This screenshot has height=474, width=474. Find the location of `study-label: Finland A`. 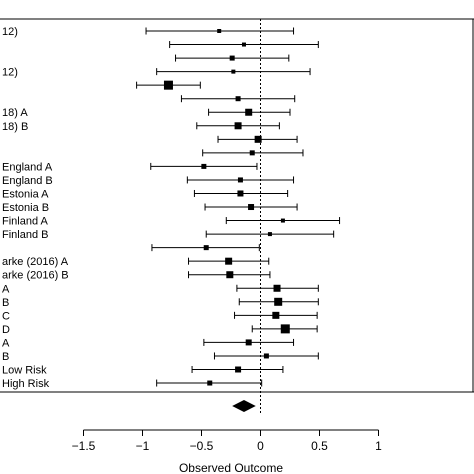

study-label: Finland A is located at coordinates (25, 222).